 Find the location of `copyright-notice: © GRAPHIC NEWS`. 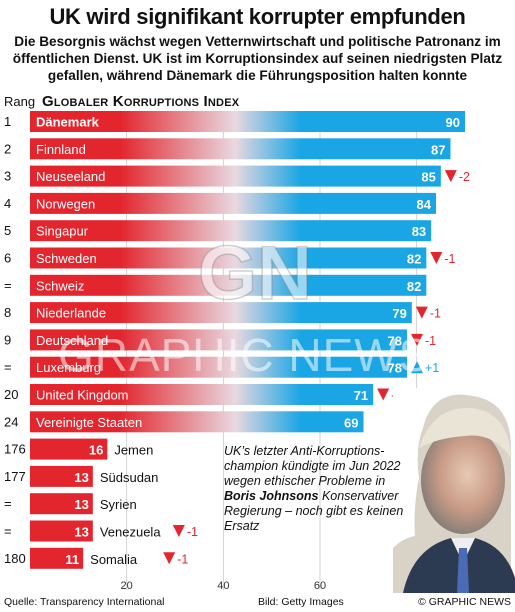

copyright-notice: © GRAPHIC NEWS is located at coordinates (464, 602).